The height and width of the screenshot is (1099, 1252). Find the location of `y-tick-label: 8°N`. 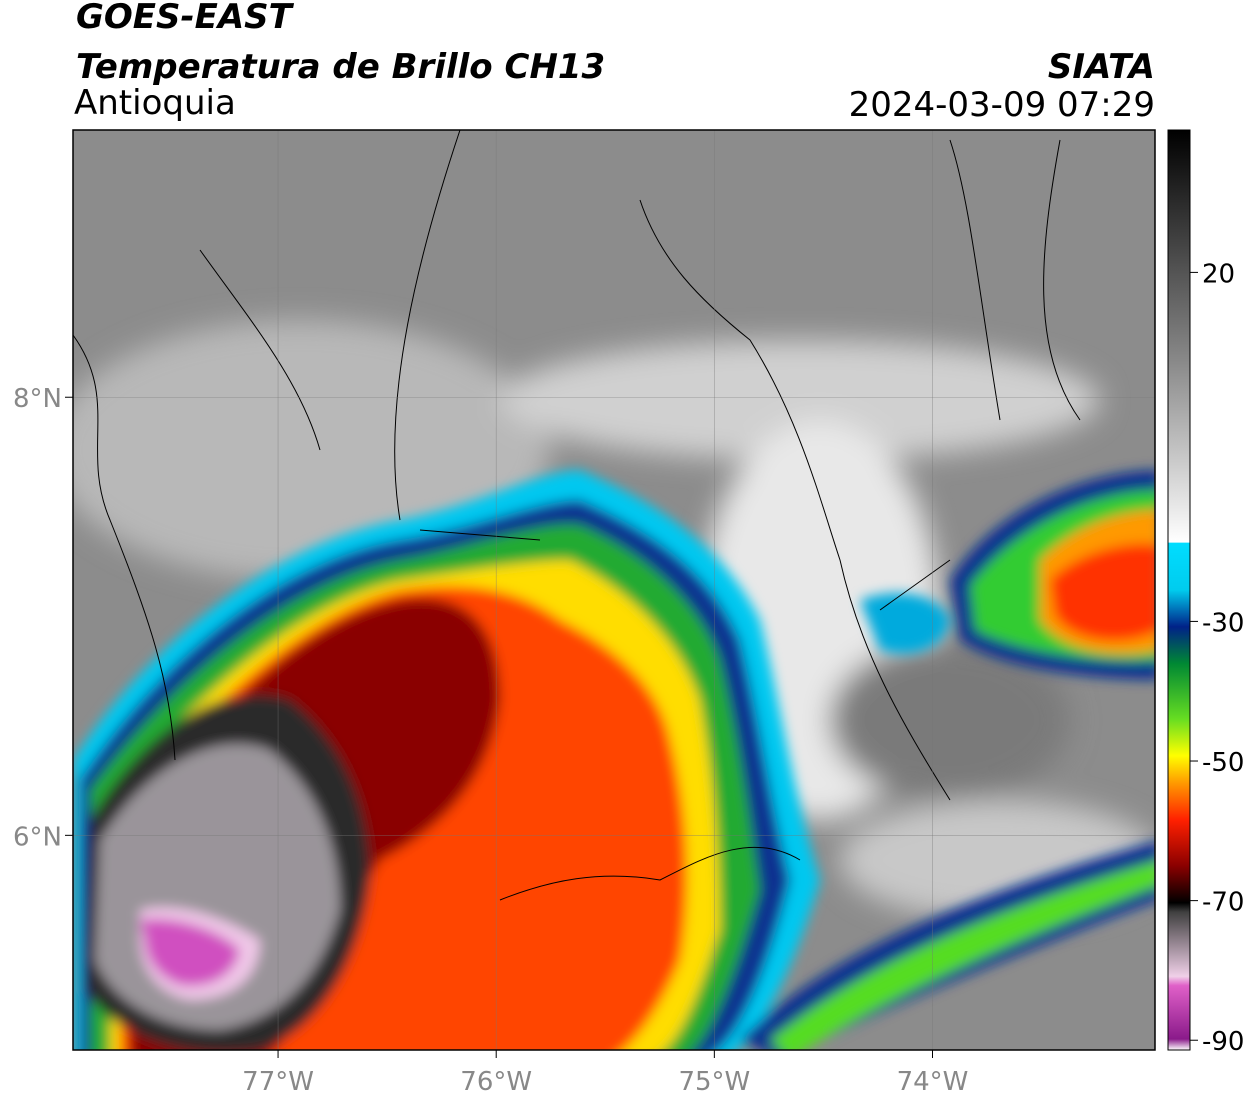

y-tick-label: 8°N is located at coordinates (37, 399).